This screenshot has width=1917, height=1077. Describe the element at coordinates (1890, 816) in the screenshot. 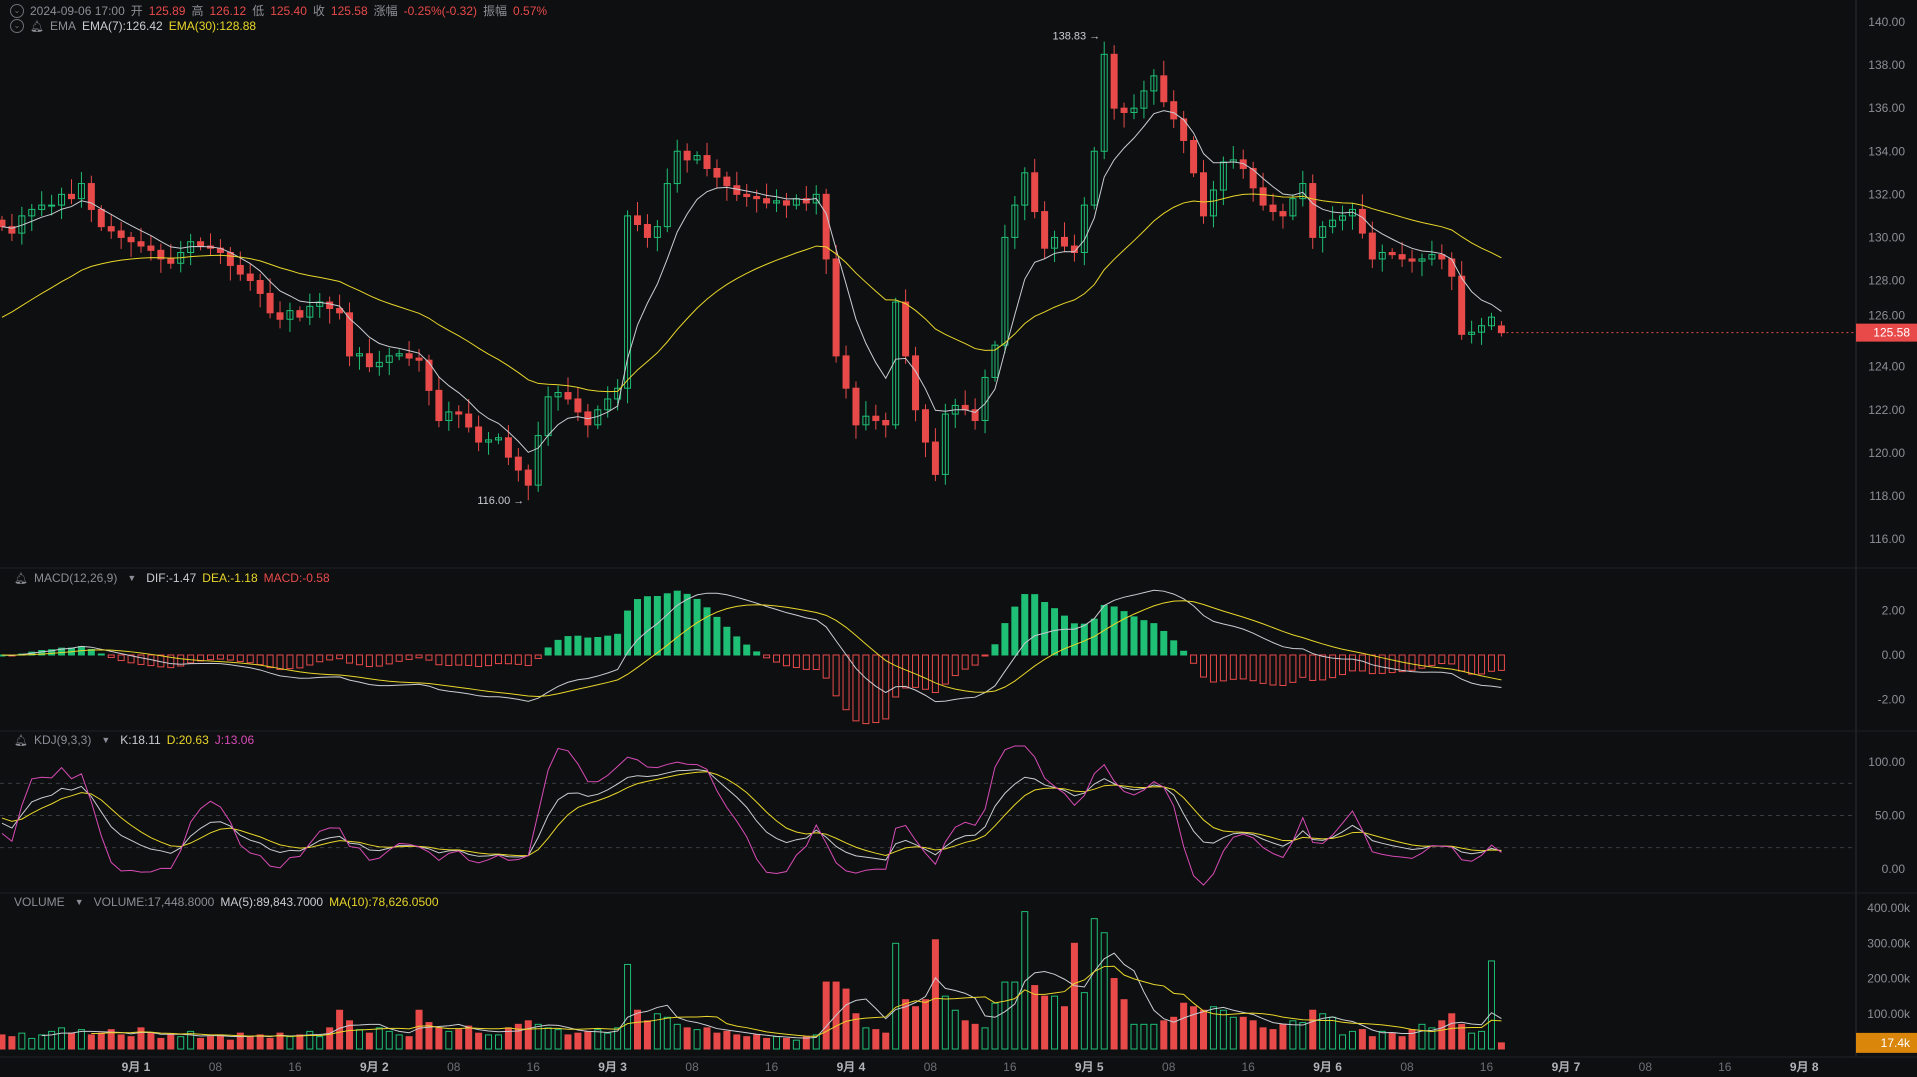

I see `kdj-tick-label: 50.00` at that location.